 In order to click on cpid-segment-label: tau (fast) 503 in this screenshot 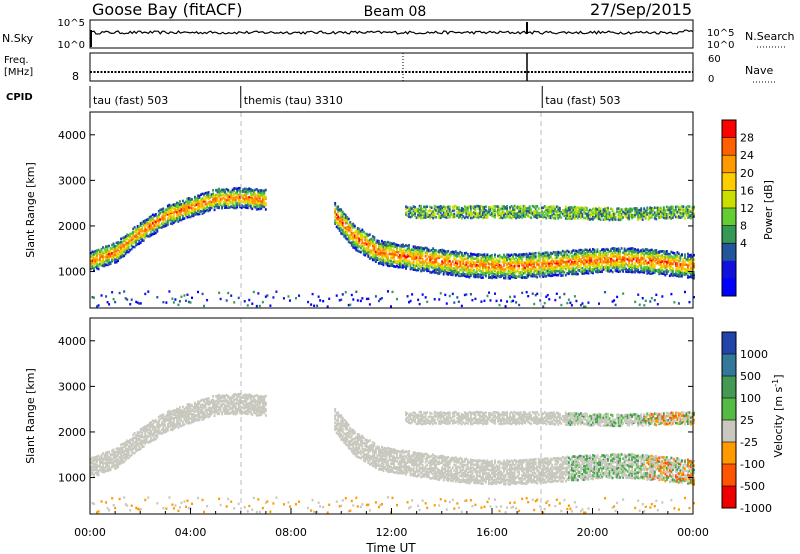, I will do `click(582, 100)`.